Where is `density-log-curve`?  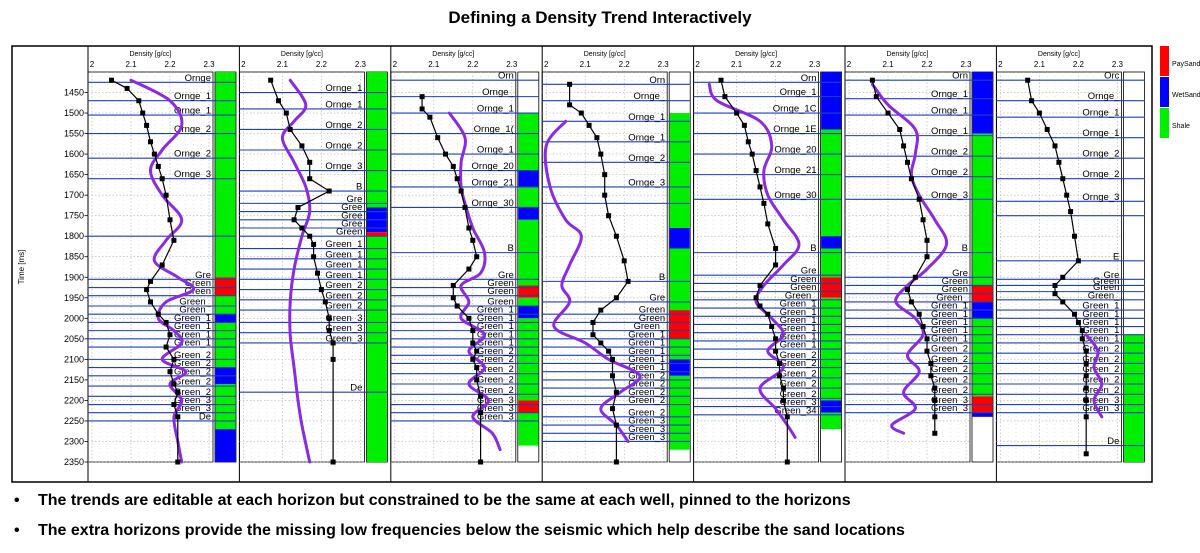 density-log-curve is located at coordinates (754, 260).